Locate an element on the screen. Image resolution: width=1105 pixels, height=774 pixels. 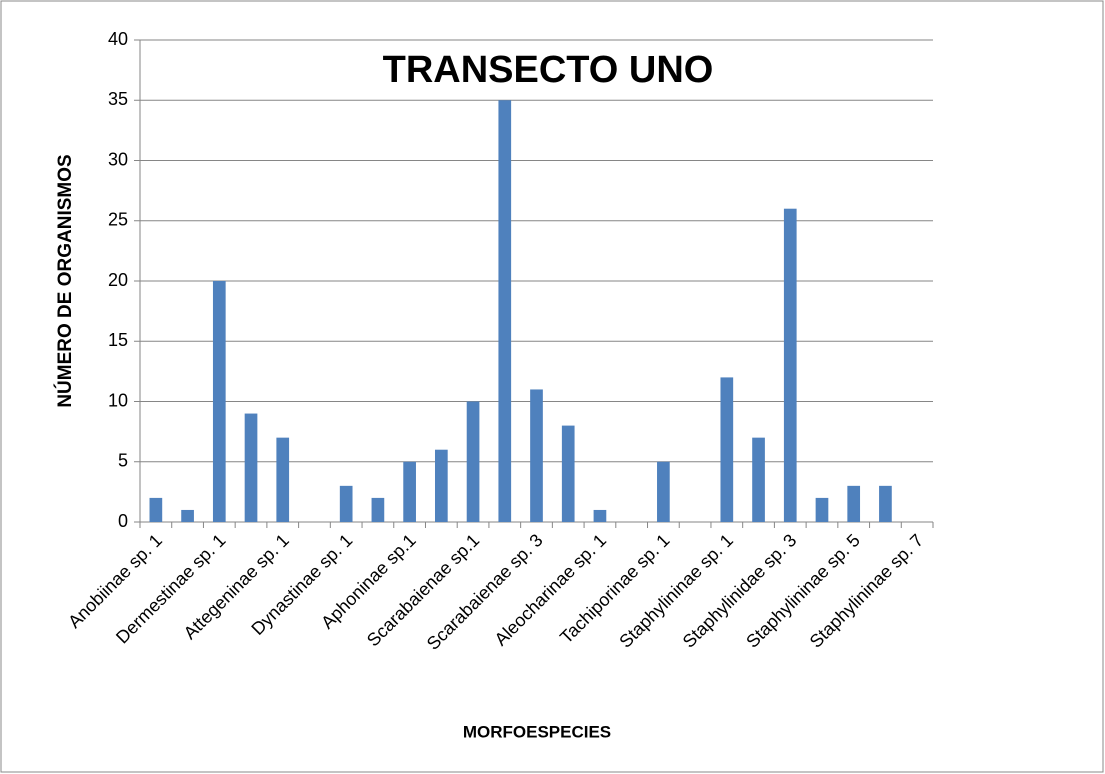
y-tick-label: 10 is located at coordinates (118, 400).